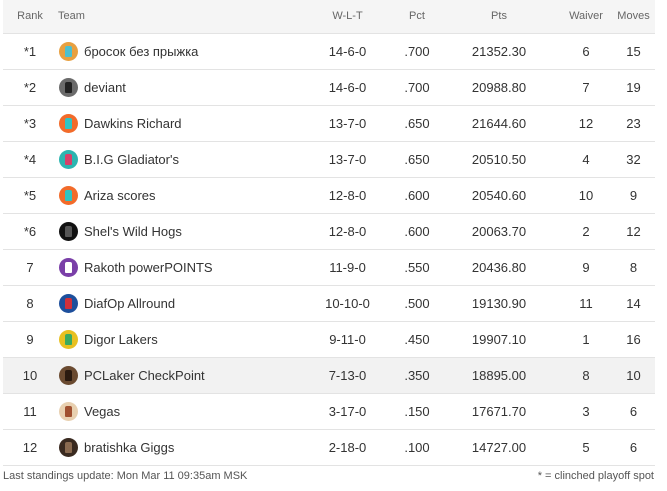 This screenshot has width=667, height=491. What do you see at coordinates (71, 16) in the screenshot?
I see `header-team: Team` at bounding box center [71, 16].